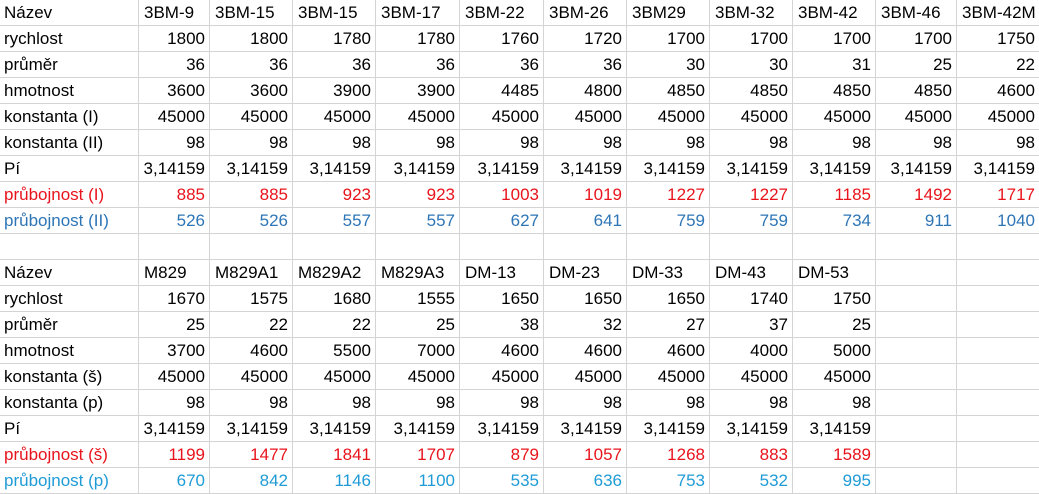  What do you see at coordinates (773, 454) in the screenshot?
I see `table-cell: 883` at bounding box center [773, 454].